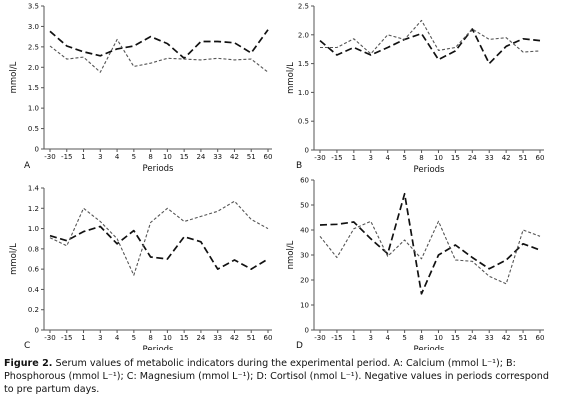  I want to click on y-tick-label-a: 3.0, so click(33, 27).